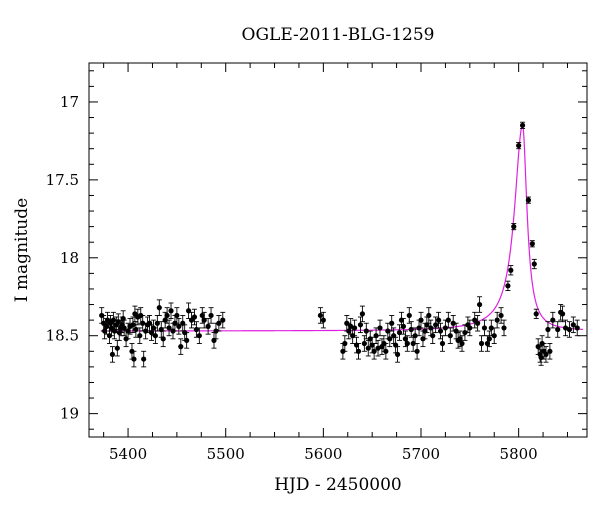 The width and height of the screenshot is (600, 512). Describe the element at coordinates (338, 35) in the screenshot. I see `chart-title: OGLE-2011-BLG-1259` at that location.